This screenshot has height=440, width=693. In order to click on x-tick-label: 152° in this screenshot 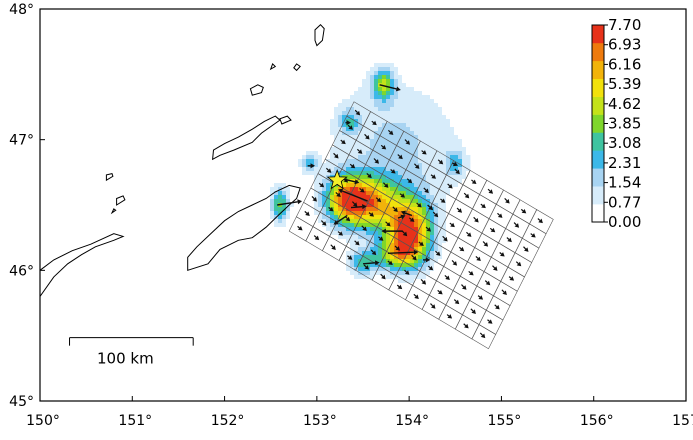, I will do `click(228, 421)`.